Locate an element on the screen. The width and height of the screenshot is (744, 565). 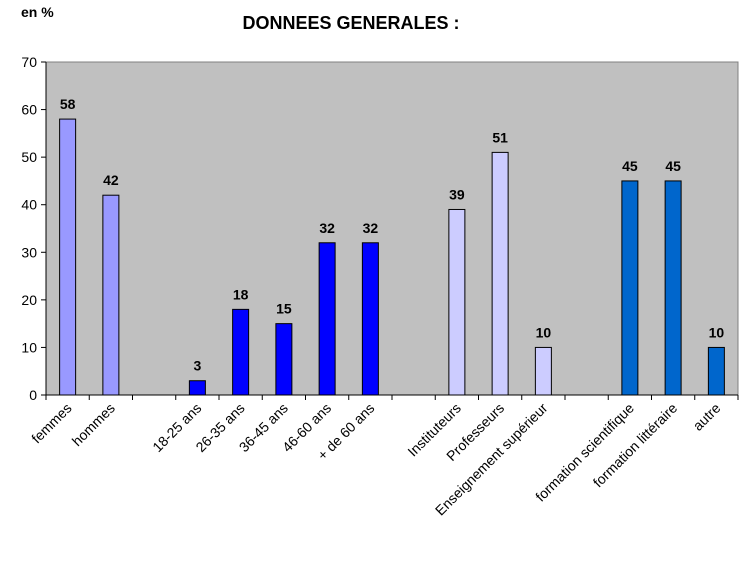
y-tick-label: 20 is located at coordinates (29, 300).